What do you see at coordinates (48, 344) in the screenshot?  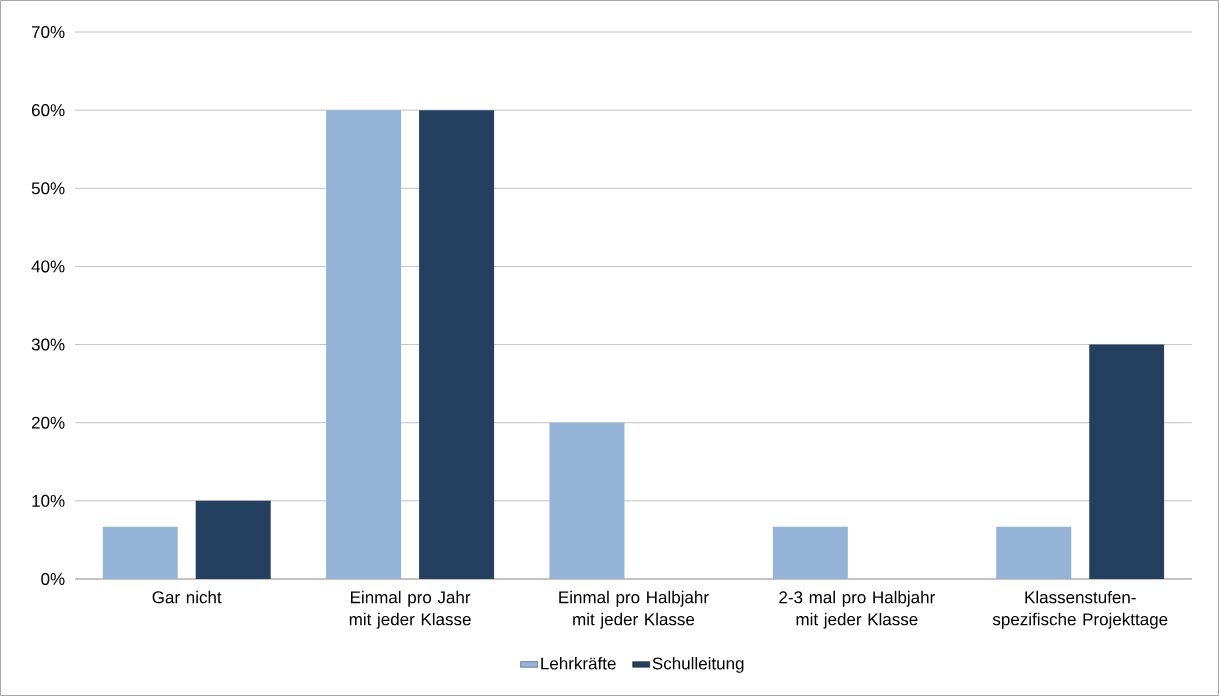 I see `y-tick-label: 30%` at bounding box center [48, 344].